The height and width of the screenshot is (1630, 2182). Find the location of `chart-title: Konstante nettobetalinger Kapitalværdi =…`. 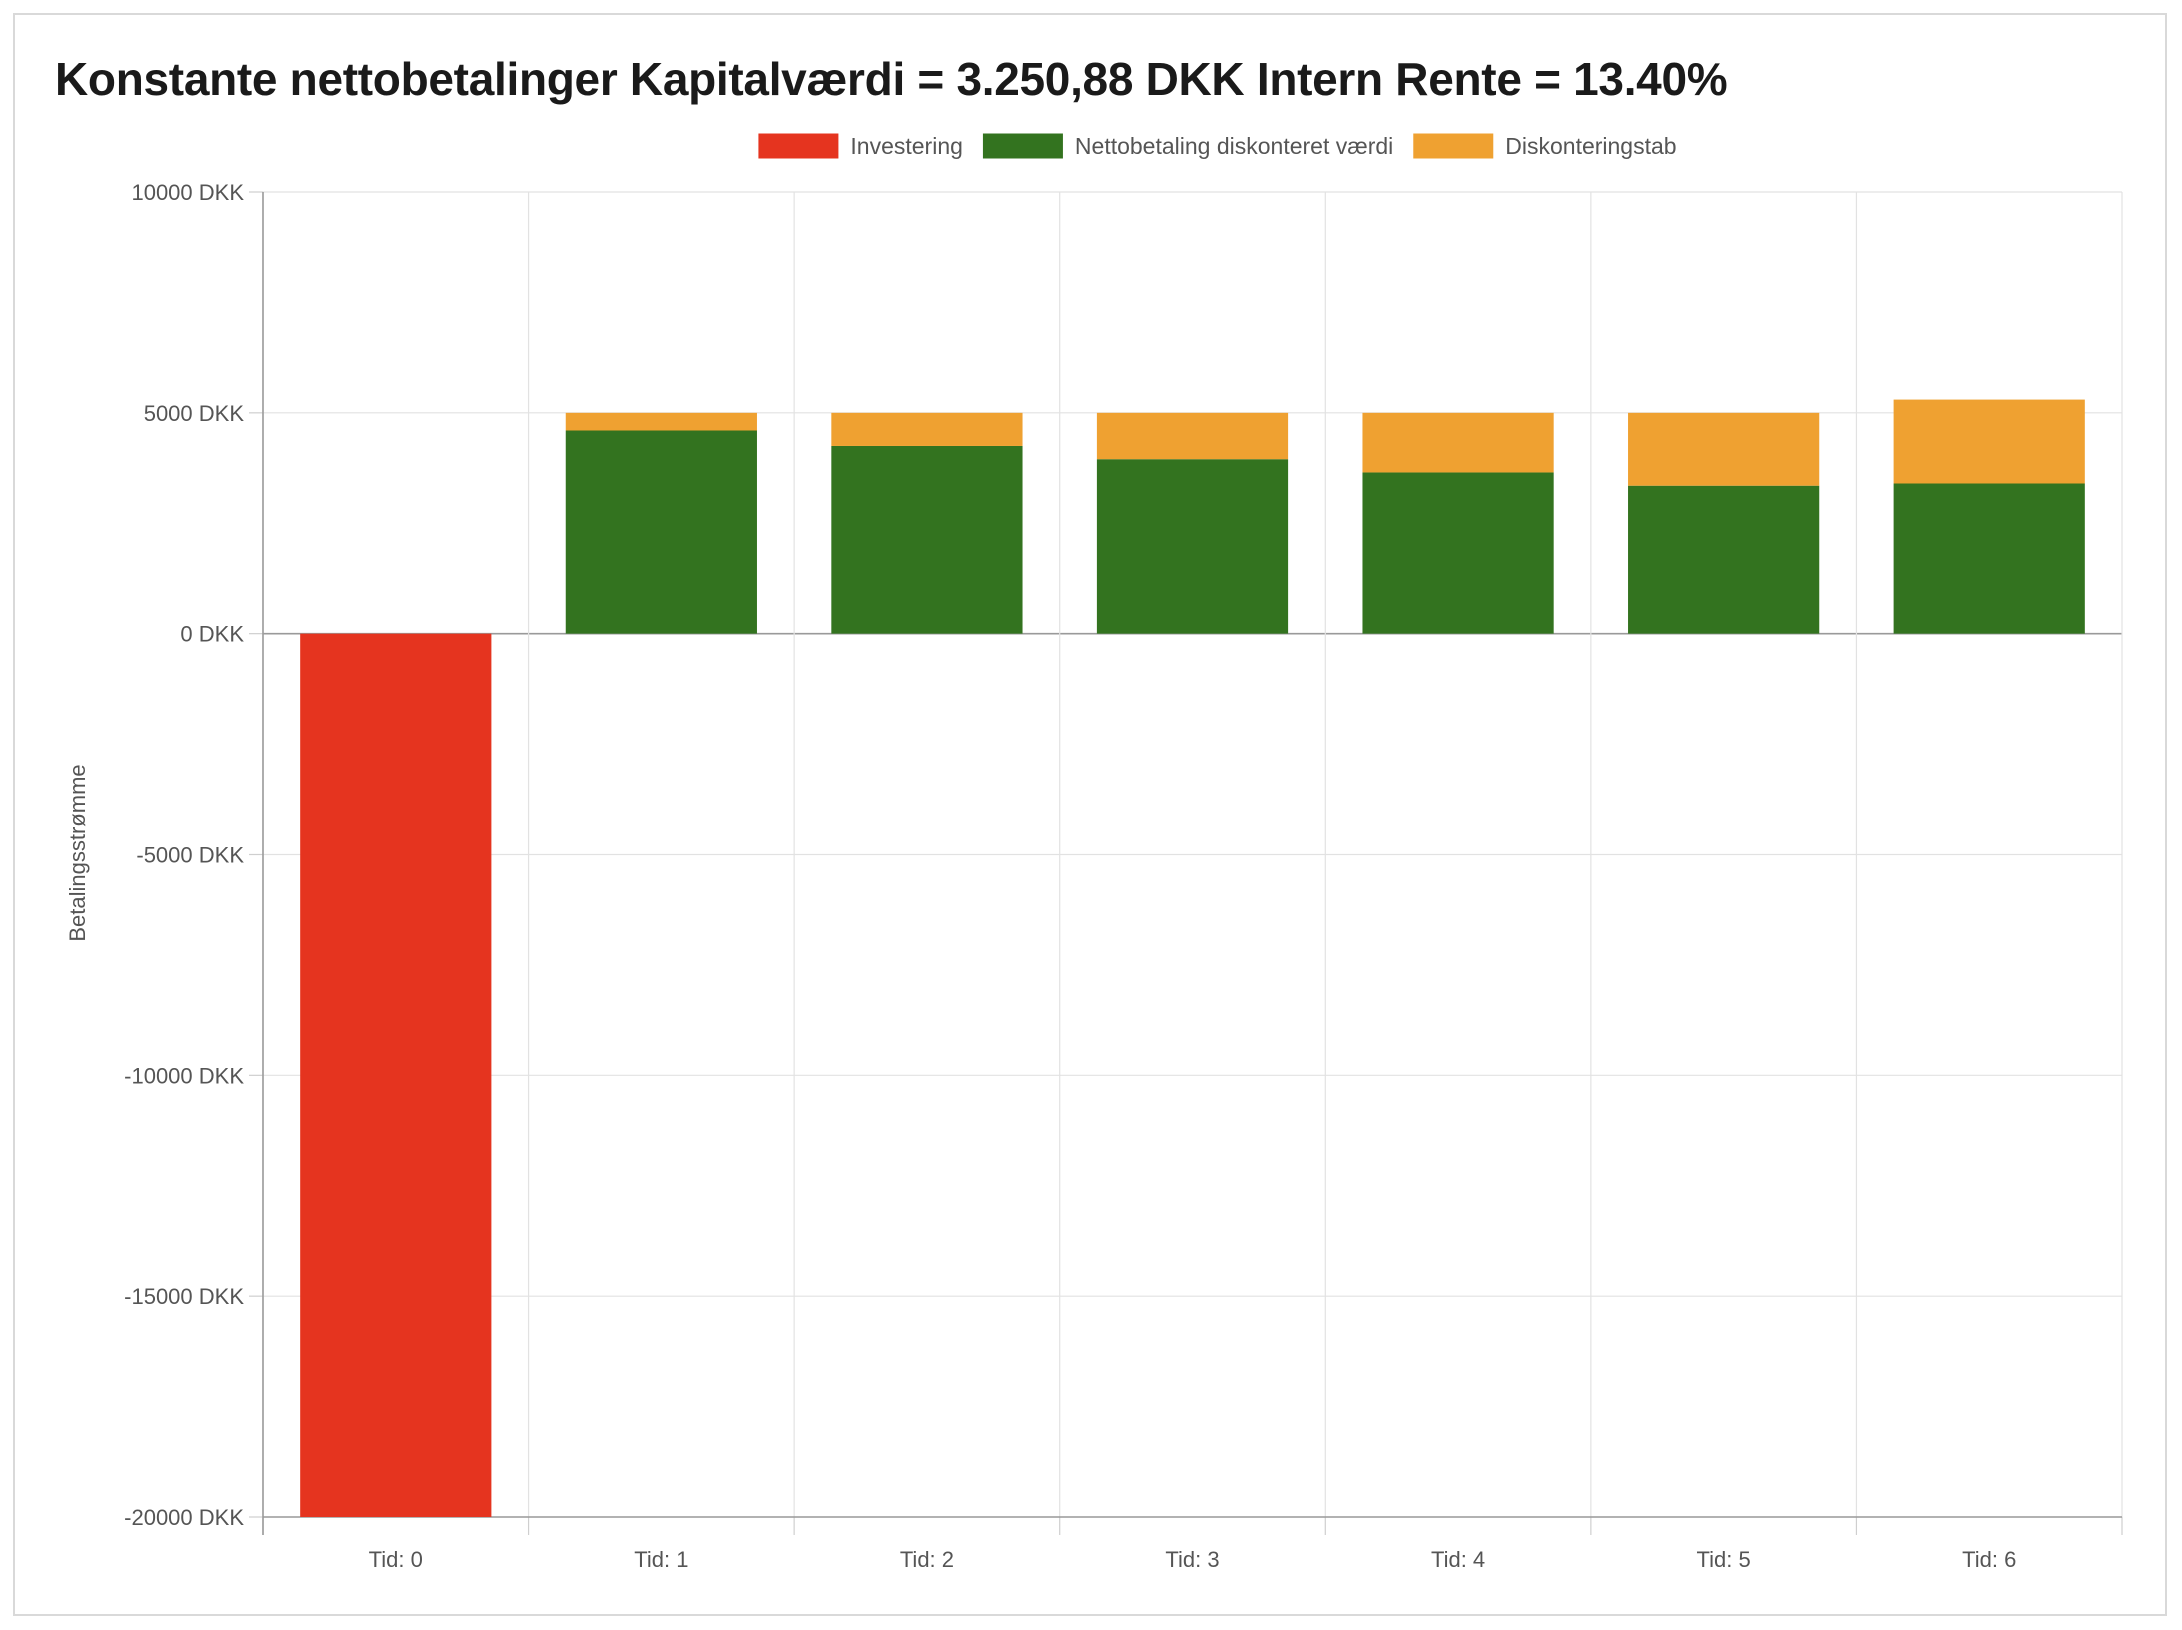

chart-title: Konstante nettobetalinger Kapitalværdi =… is located at coordinates (891, 79).